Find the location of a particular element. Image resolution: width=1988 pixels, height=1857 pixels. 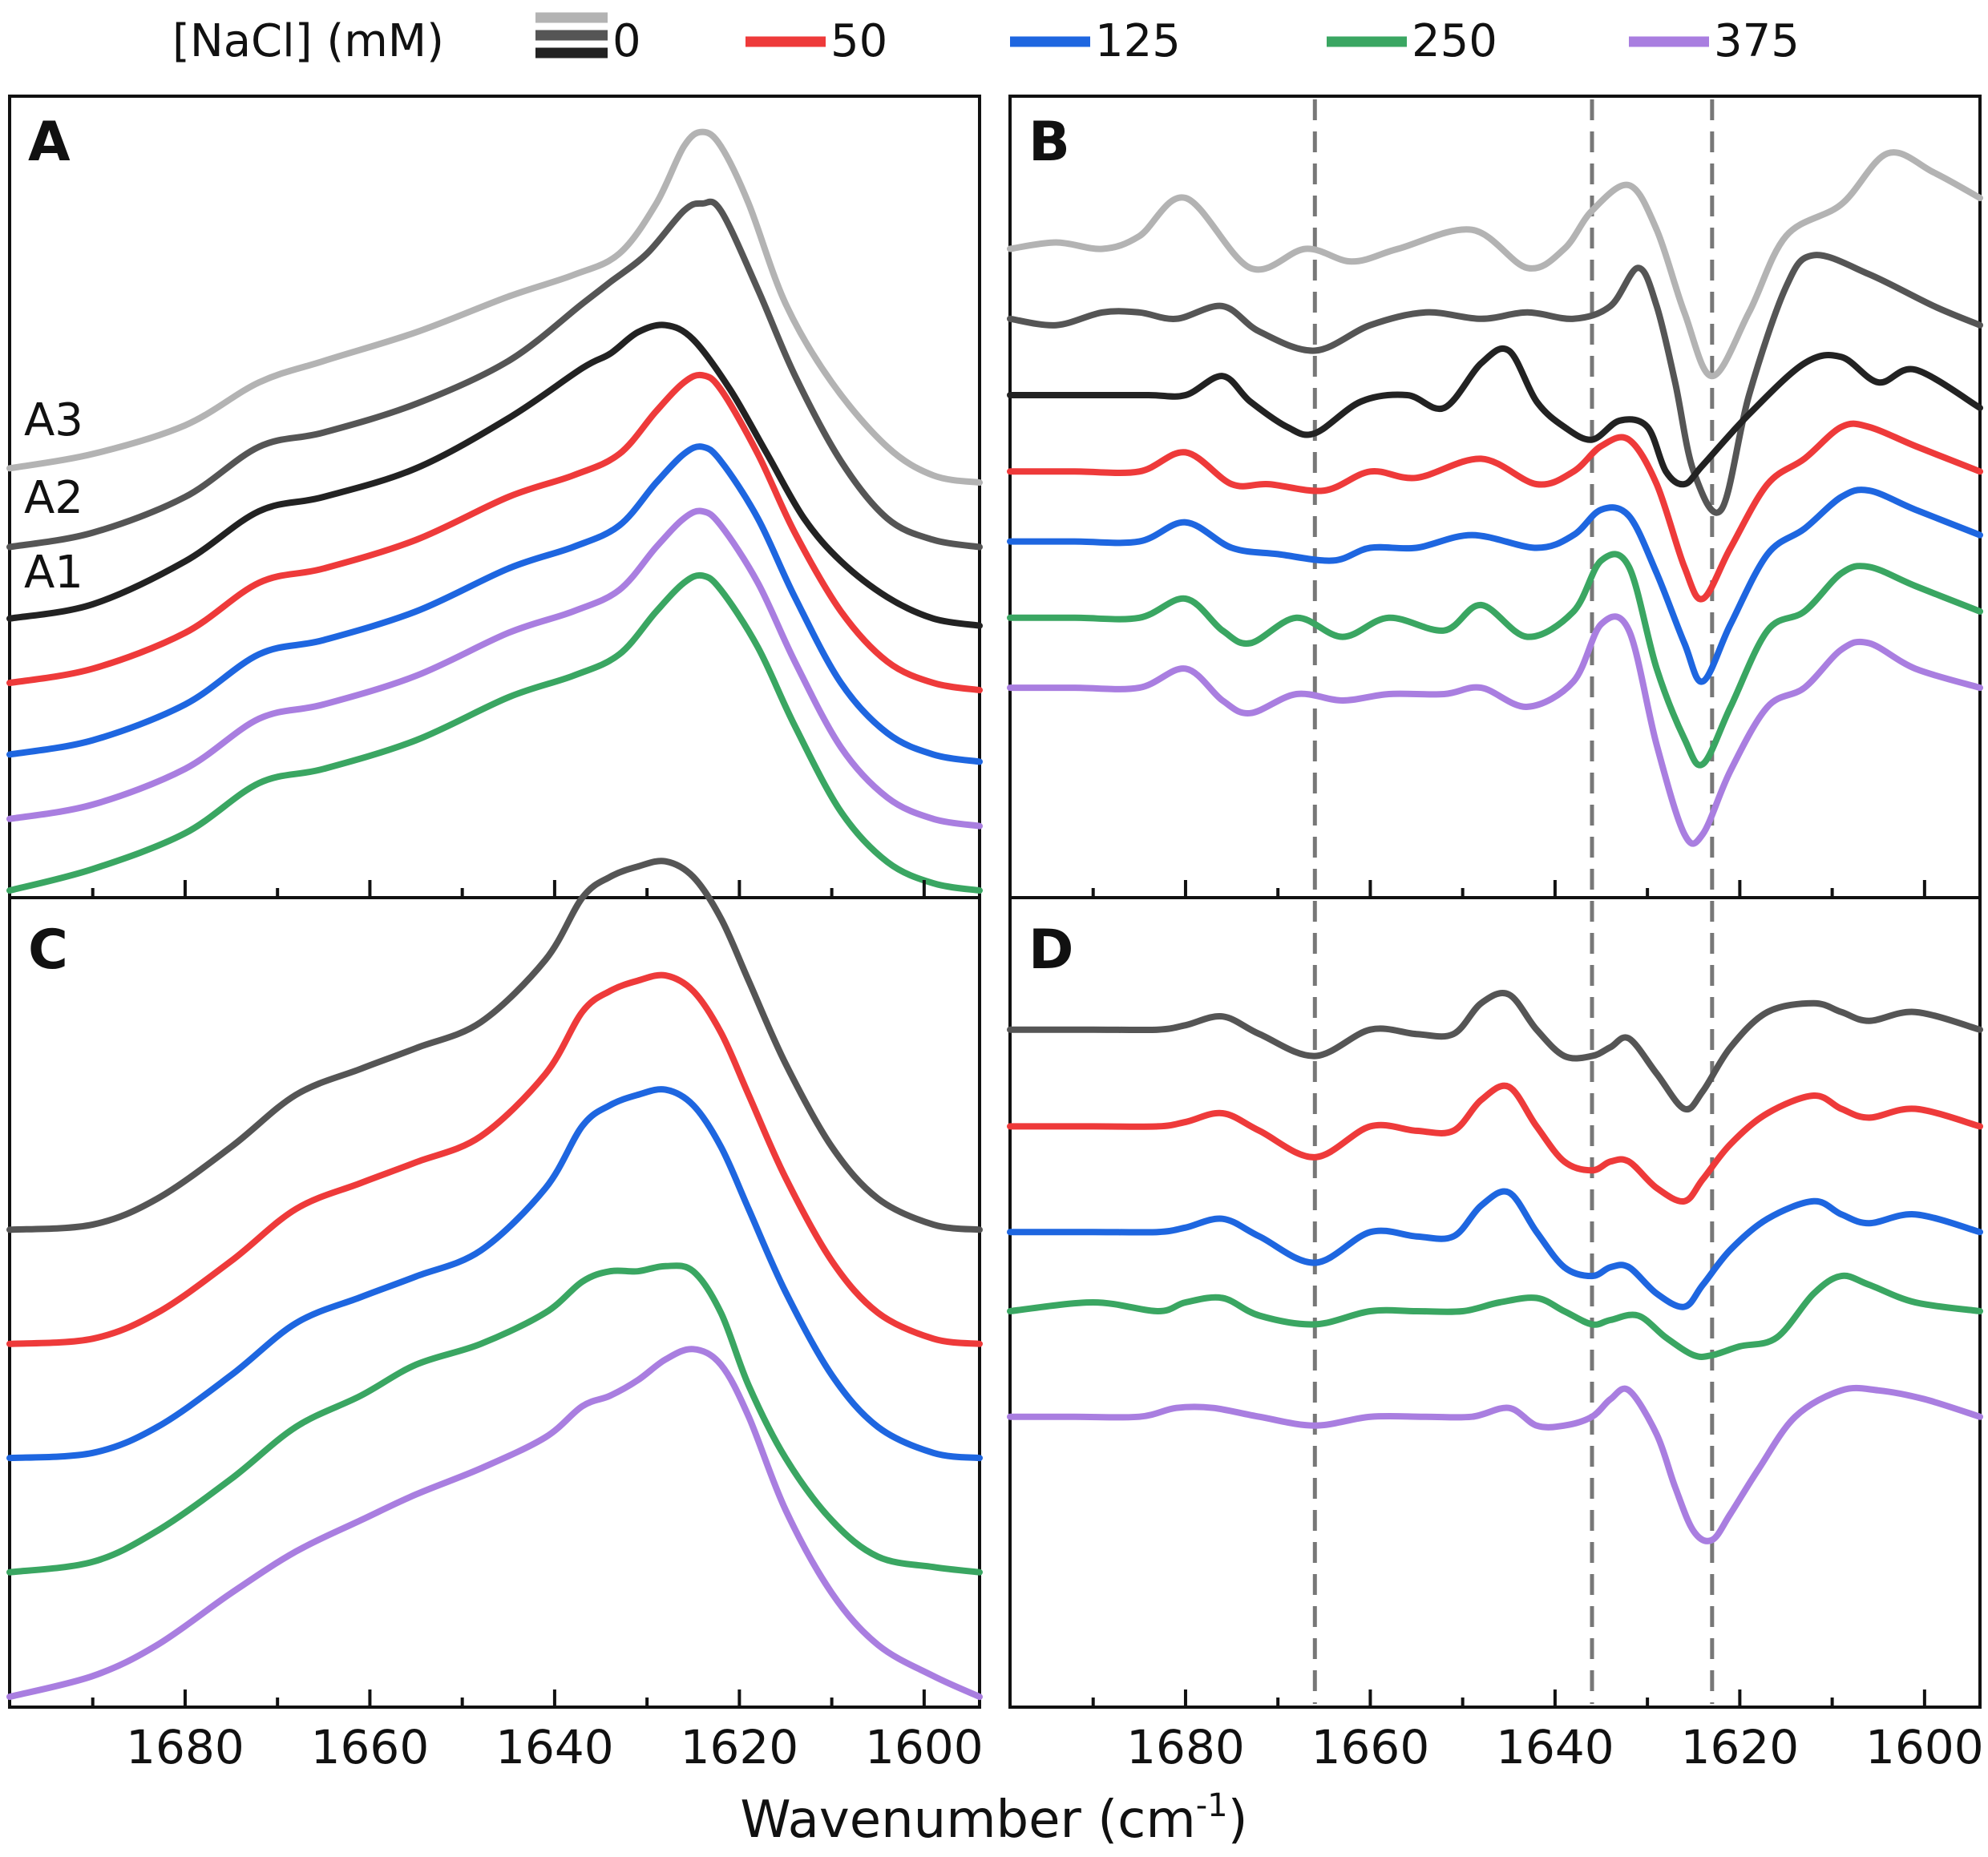

curve-label-a2: A2 is located at coordinates (53, 498).